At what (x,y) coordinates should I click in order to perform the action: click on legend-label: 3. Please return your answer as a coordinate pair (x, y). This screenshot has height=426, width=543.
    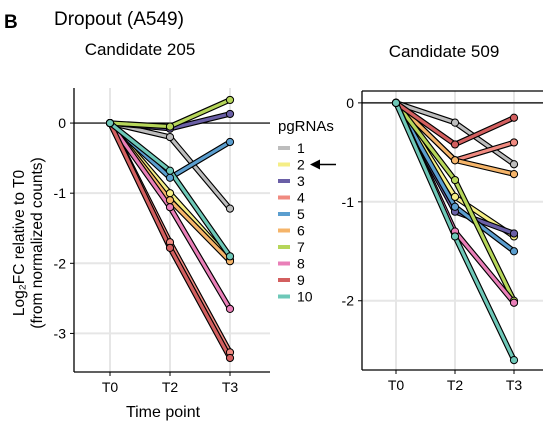
    Looking at the image, I should click on (301, 181).